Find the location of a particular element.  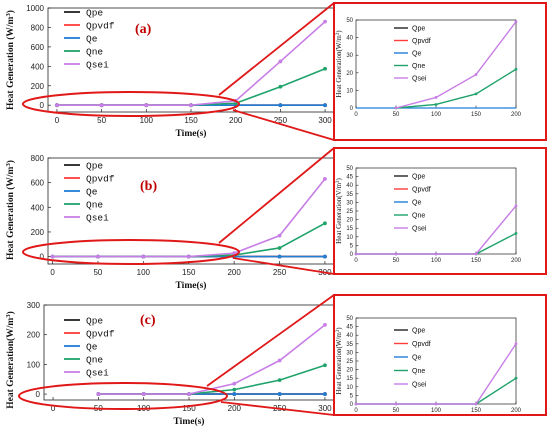

zoom-y-axis-title: Heat Generation(W/m3) is located at coordinates (339, 64).